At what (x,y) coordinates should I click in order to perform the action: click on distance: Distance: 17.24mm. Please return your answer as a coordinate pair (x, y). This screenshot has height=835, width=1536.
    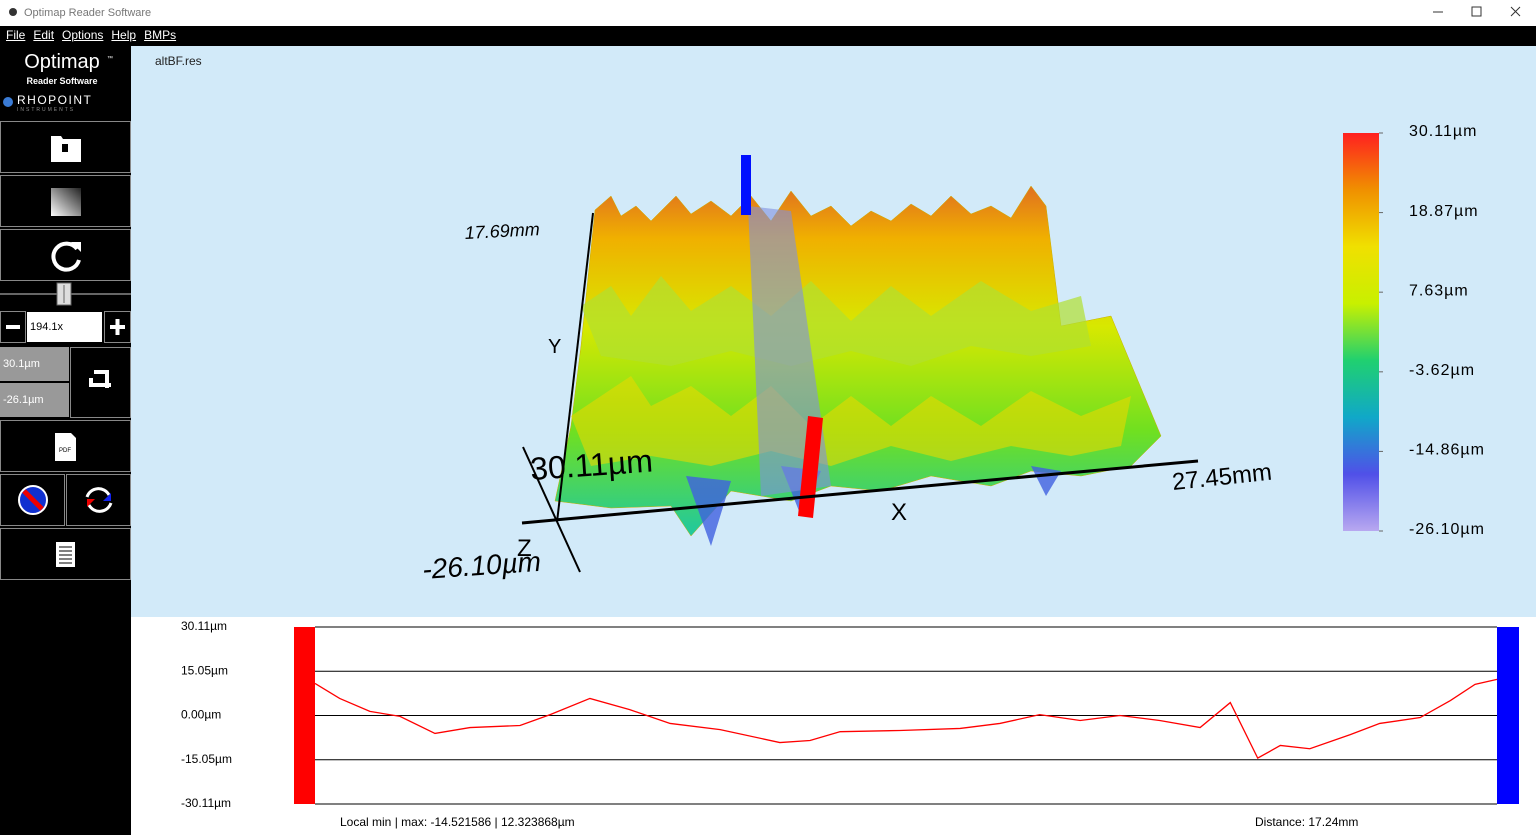
    Looking at the image, I should click on (1306, 822).